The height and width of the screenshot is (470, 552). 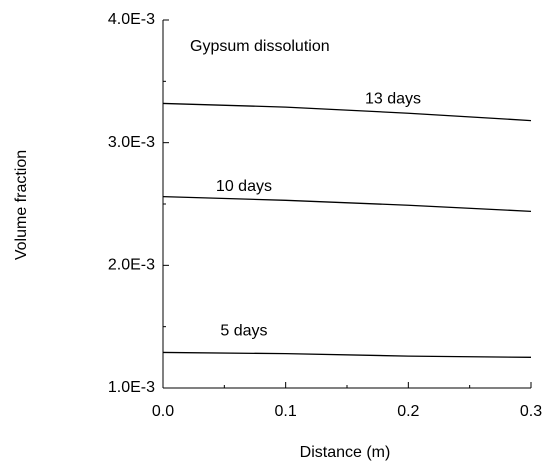 What do you see at coordinates (408, 411) in the screenshot?
I see `x-tick-label: 0.2` at bounding box center [408, 411].